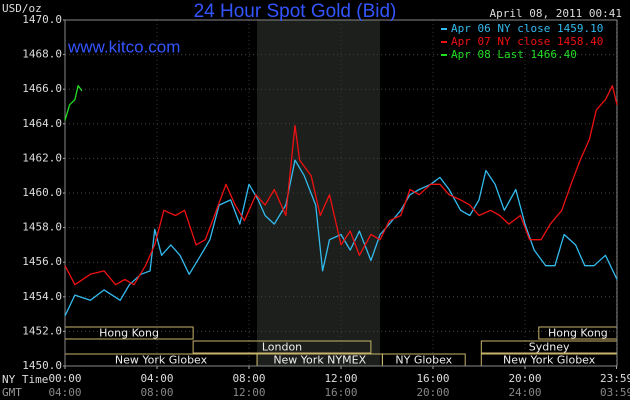 This screenshot has width=630, height=400. I want to click on x-tick-label: 08:00, so click(248, 378).